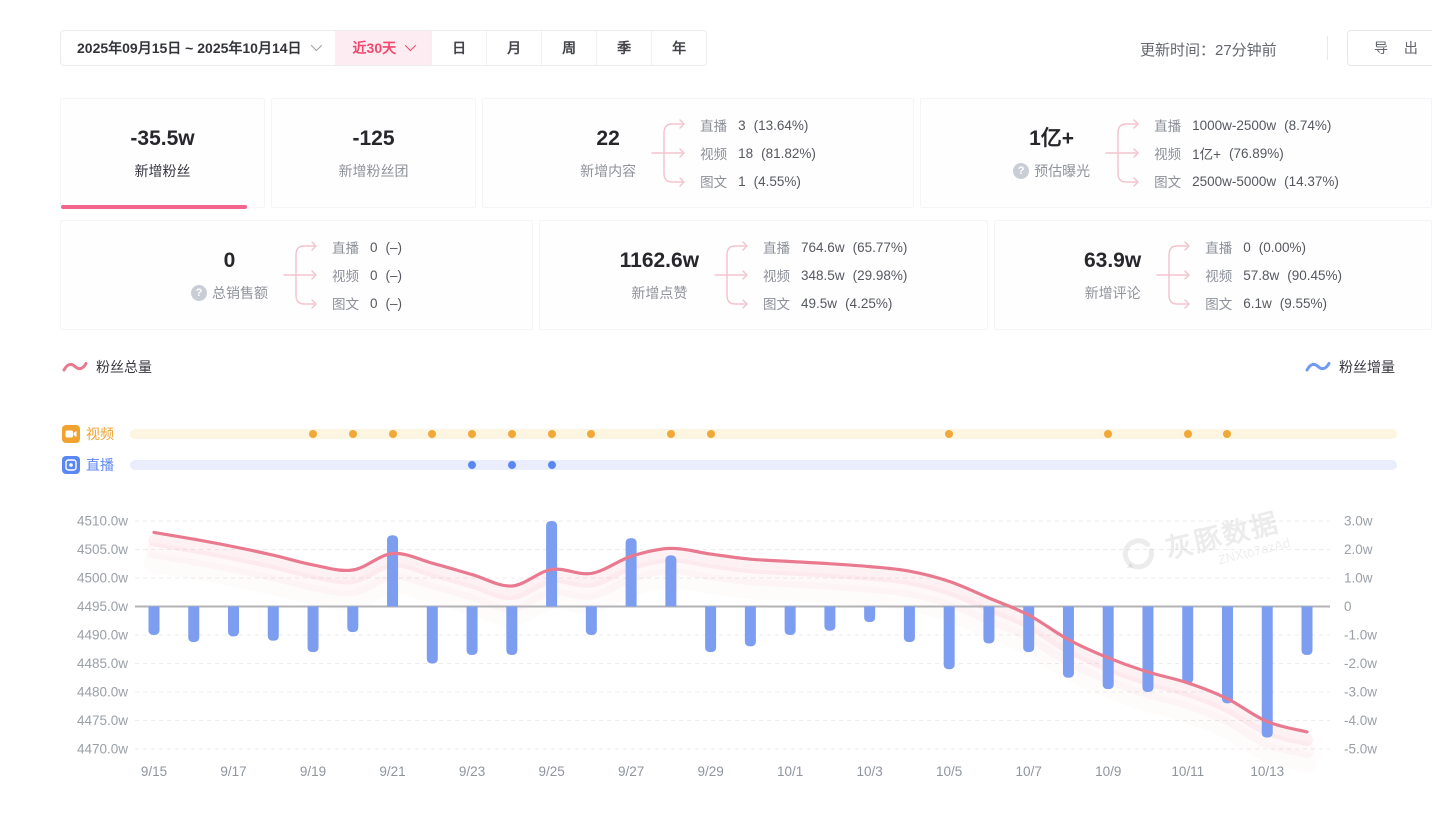  Describe the element at coordinates (1112, 292) in the screenshot. I see `stat-label: 新增评论` at that location.